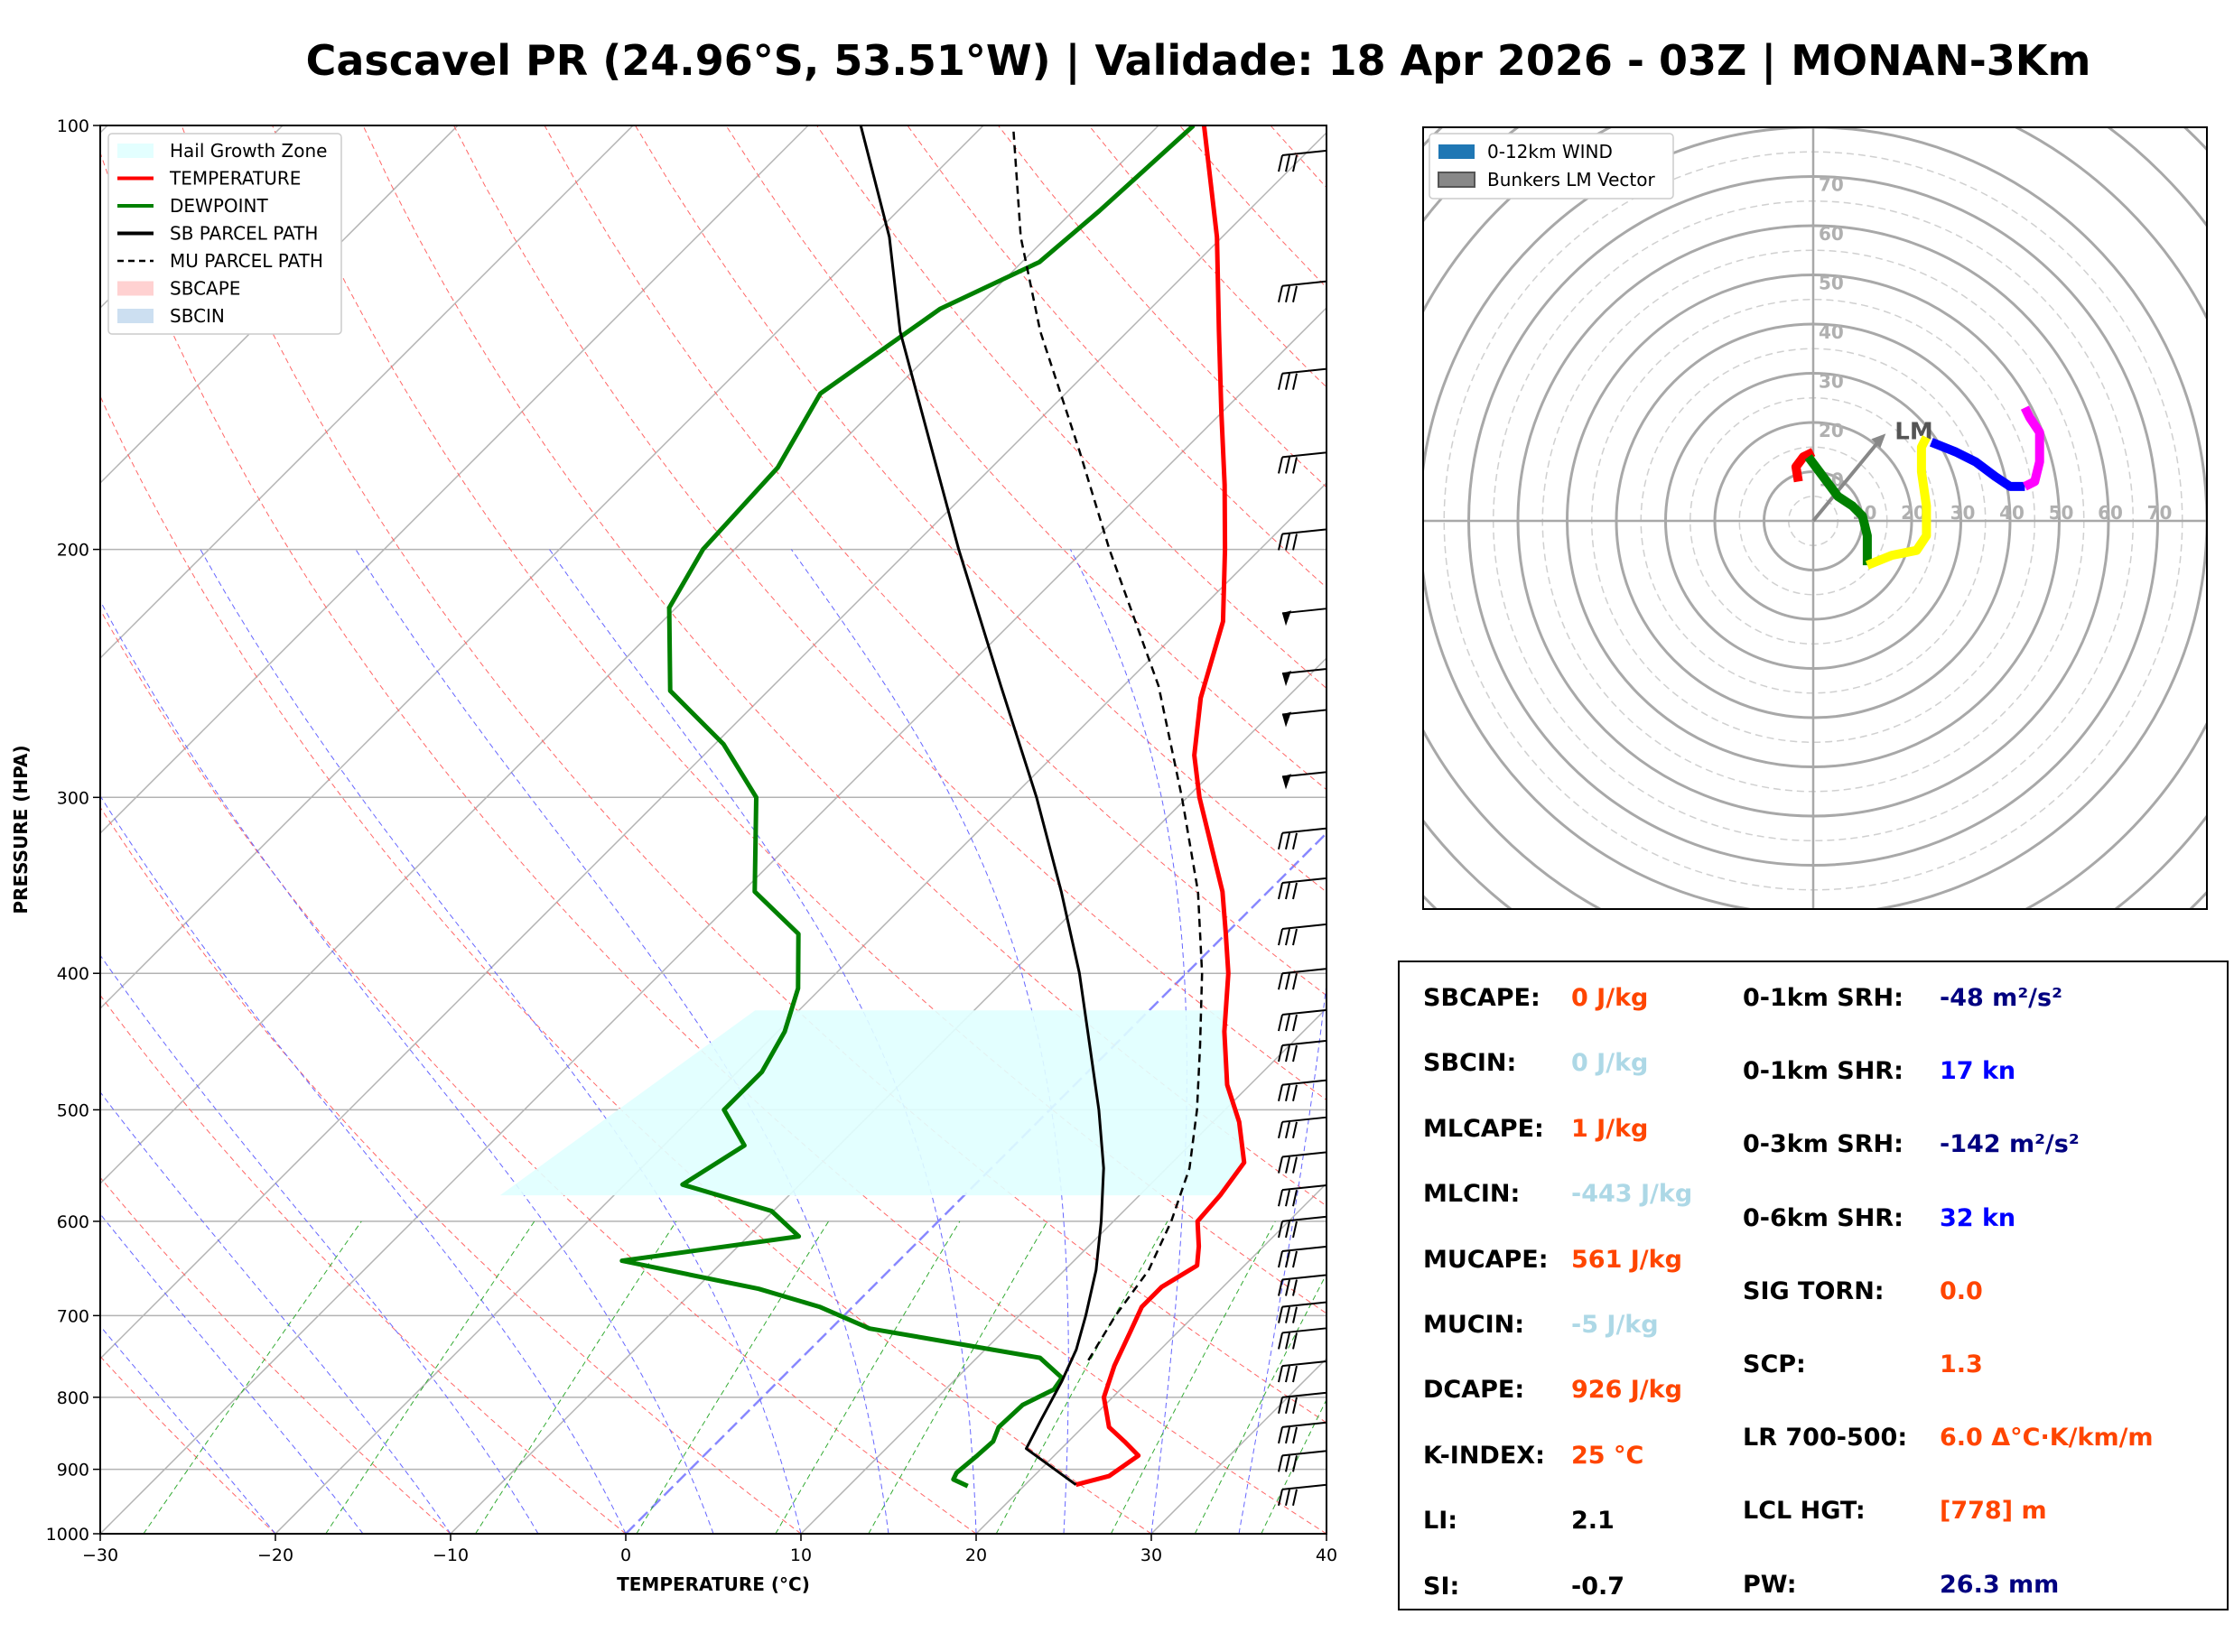 The height and width of the screenshot is (1652, 2234). Describe the element at coordinates (713, 1584) in the screenshot. I see `x-axis-label: TEMPERATURE (°C)` at that location.